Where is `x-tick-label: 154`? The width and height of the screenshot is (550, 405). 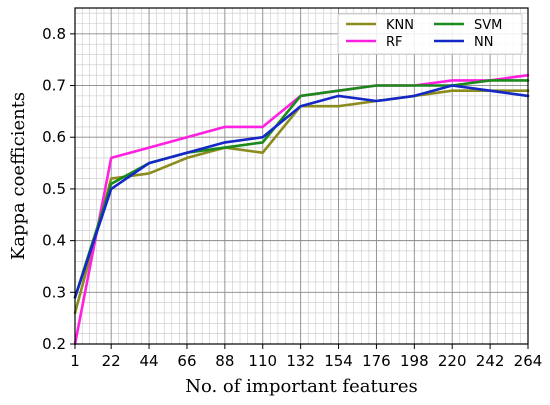 x-tick-label: 154 is located at coordinates (338, 361).